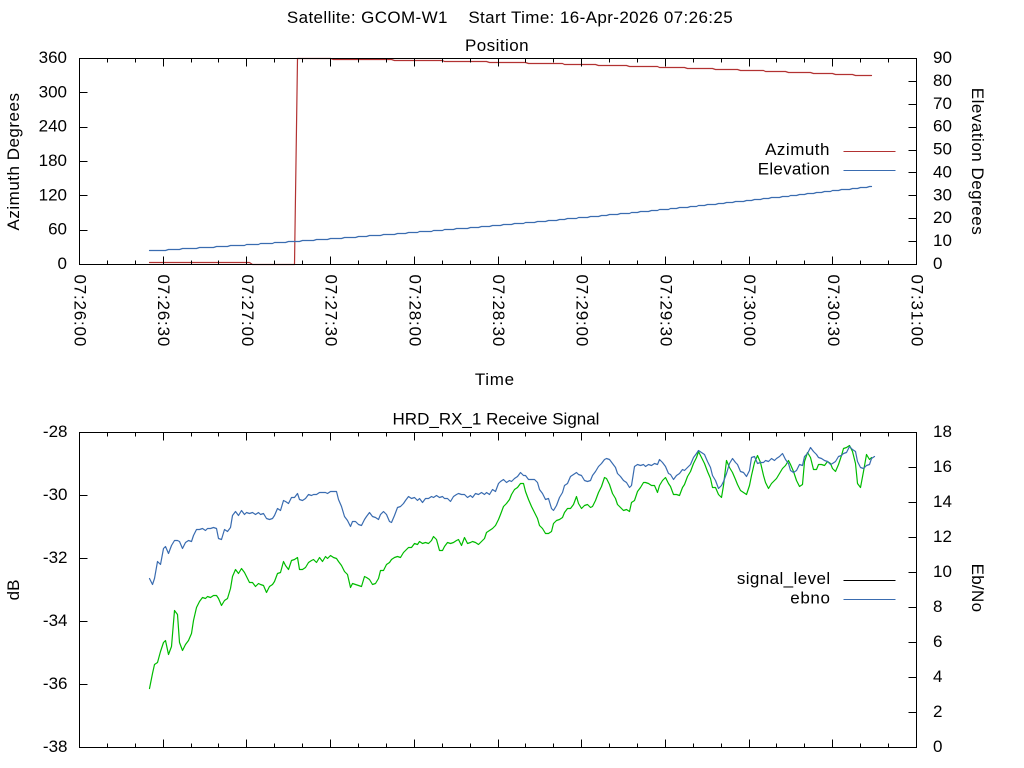  Describe the element at coordinates (53, 160) in the screenshot. I see `svg-text: 180` at that location.